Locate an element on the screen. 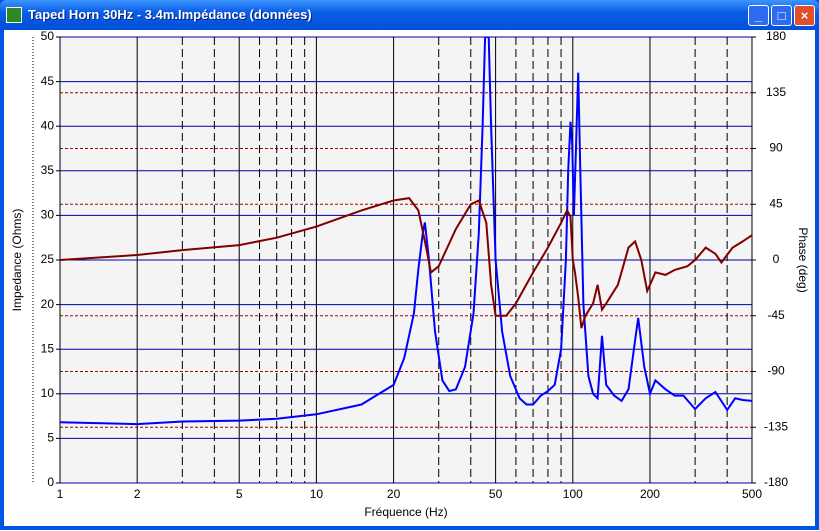 The image size is (819, 531). x-tick-label: 200 is located at coordinates (650, 494).